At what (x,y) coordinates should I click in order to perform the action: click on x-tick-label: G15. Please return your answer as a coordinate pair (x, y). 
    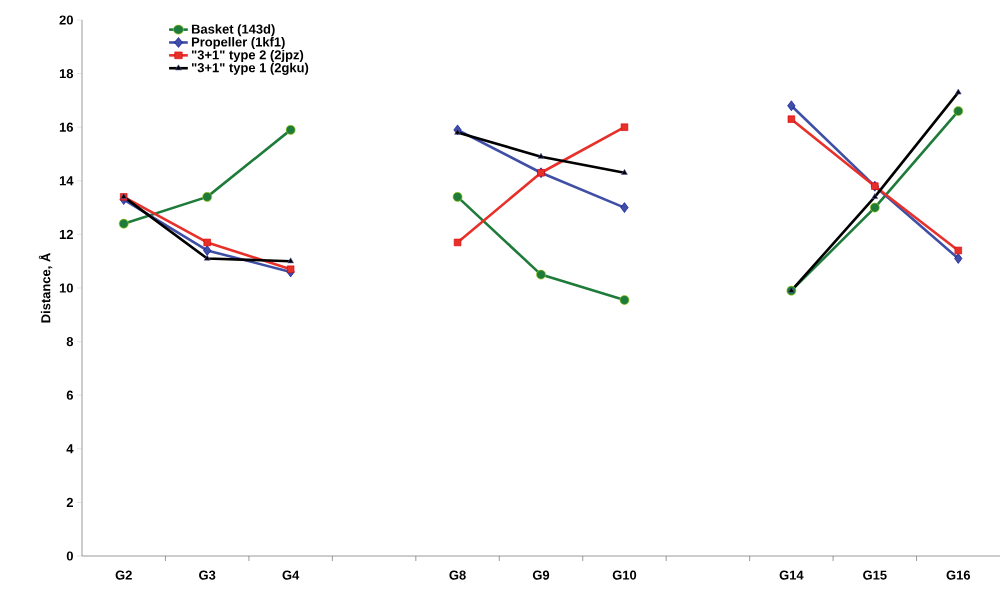
    Looking at the image, I should click on (875, 575).